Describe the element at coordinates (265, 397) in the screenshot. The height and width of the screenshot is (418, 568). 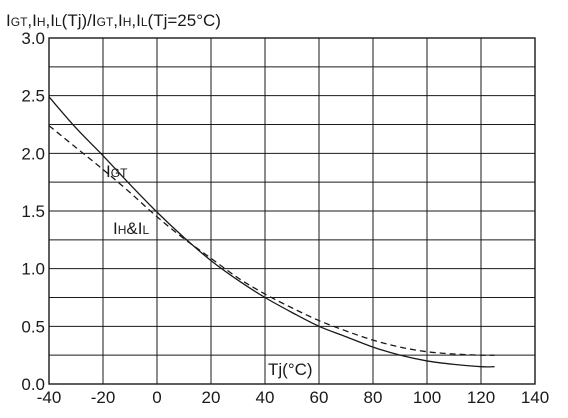
I see `x-tick-label: 40` at that location.